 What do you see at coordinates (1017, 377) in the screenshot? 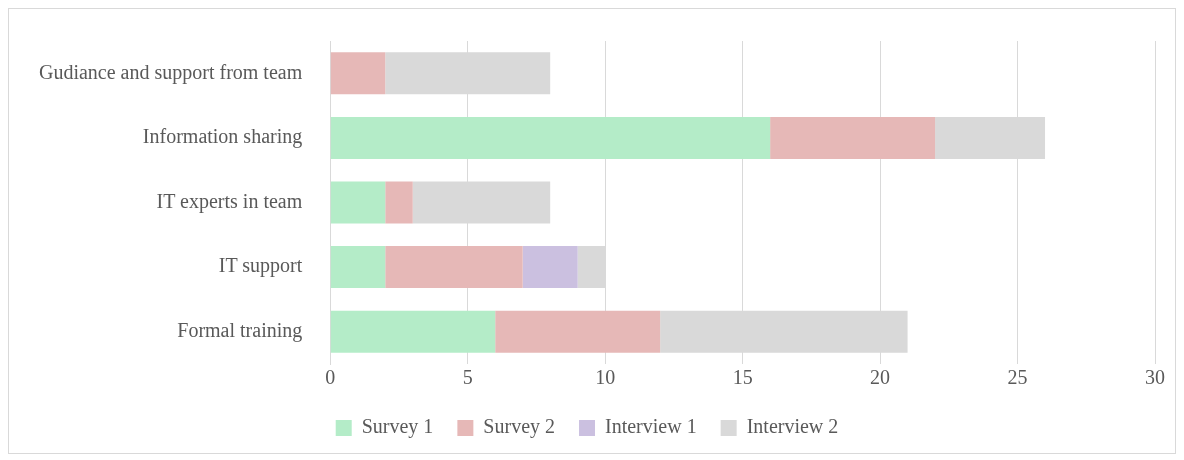
I see `x-tick-label: 25` at bounding box center [1017, 377].